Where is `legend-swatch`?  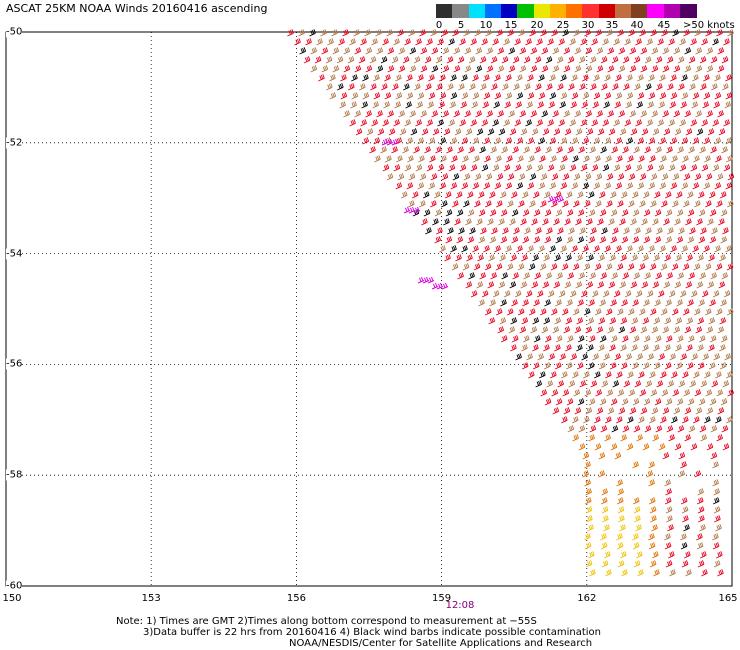
legend-swatch is located at coordinates (688, 11).